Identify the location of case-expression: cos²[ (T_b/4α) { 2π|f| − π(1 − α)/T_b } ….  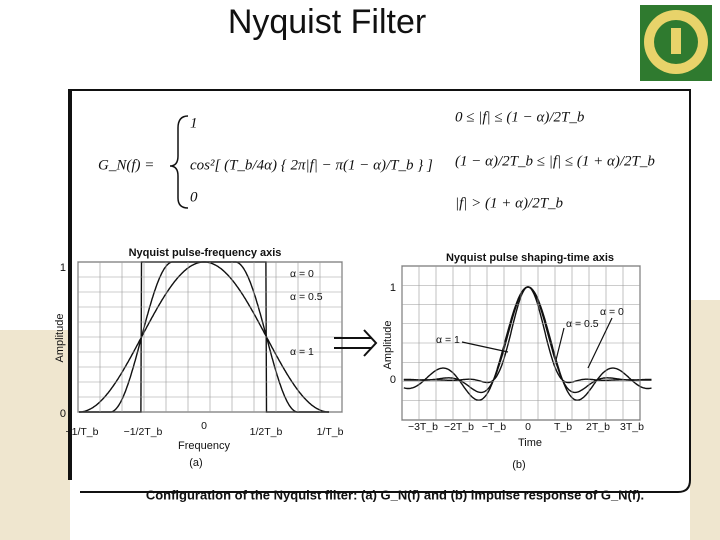
(311, 165).